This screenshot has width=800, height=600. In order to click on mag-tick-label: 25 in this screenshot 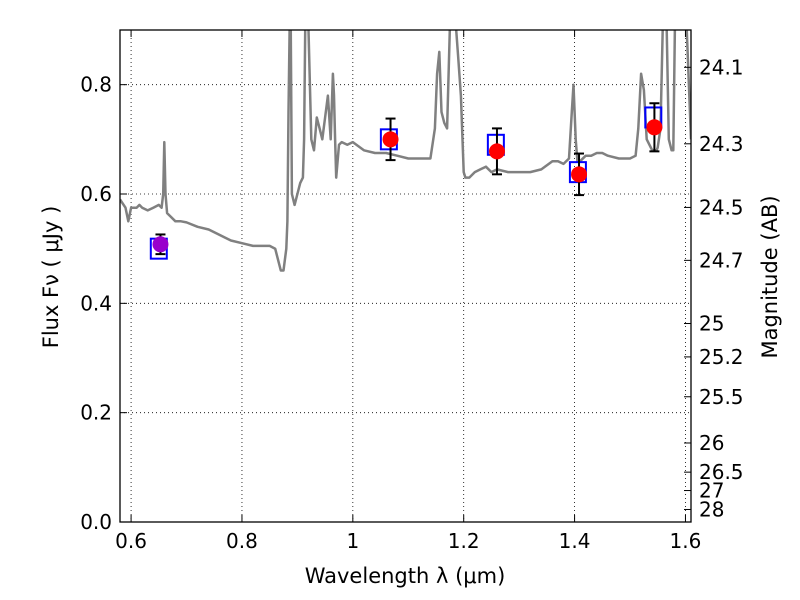, I will do `click(711, 324)`.